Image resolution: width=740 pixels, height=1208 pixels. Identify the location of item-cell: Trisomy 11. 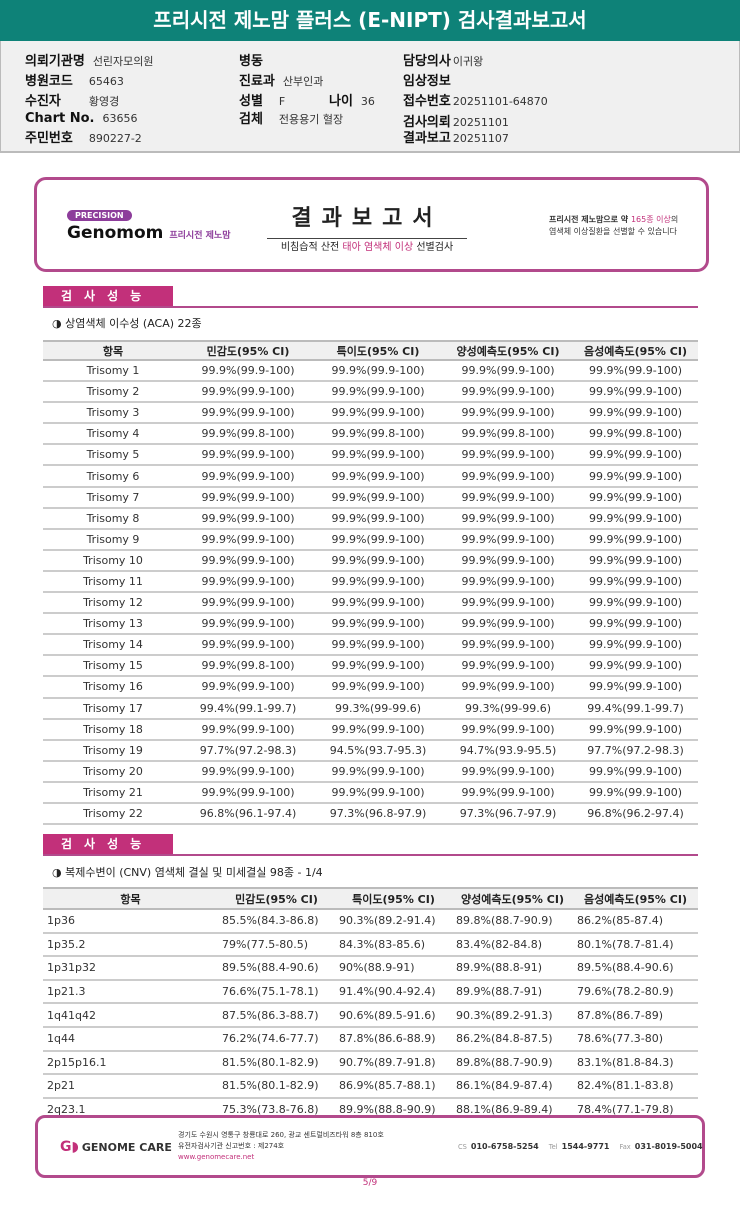
(113, 582).